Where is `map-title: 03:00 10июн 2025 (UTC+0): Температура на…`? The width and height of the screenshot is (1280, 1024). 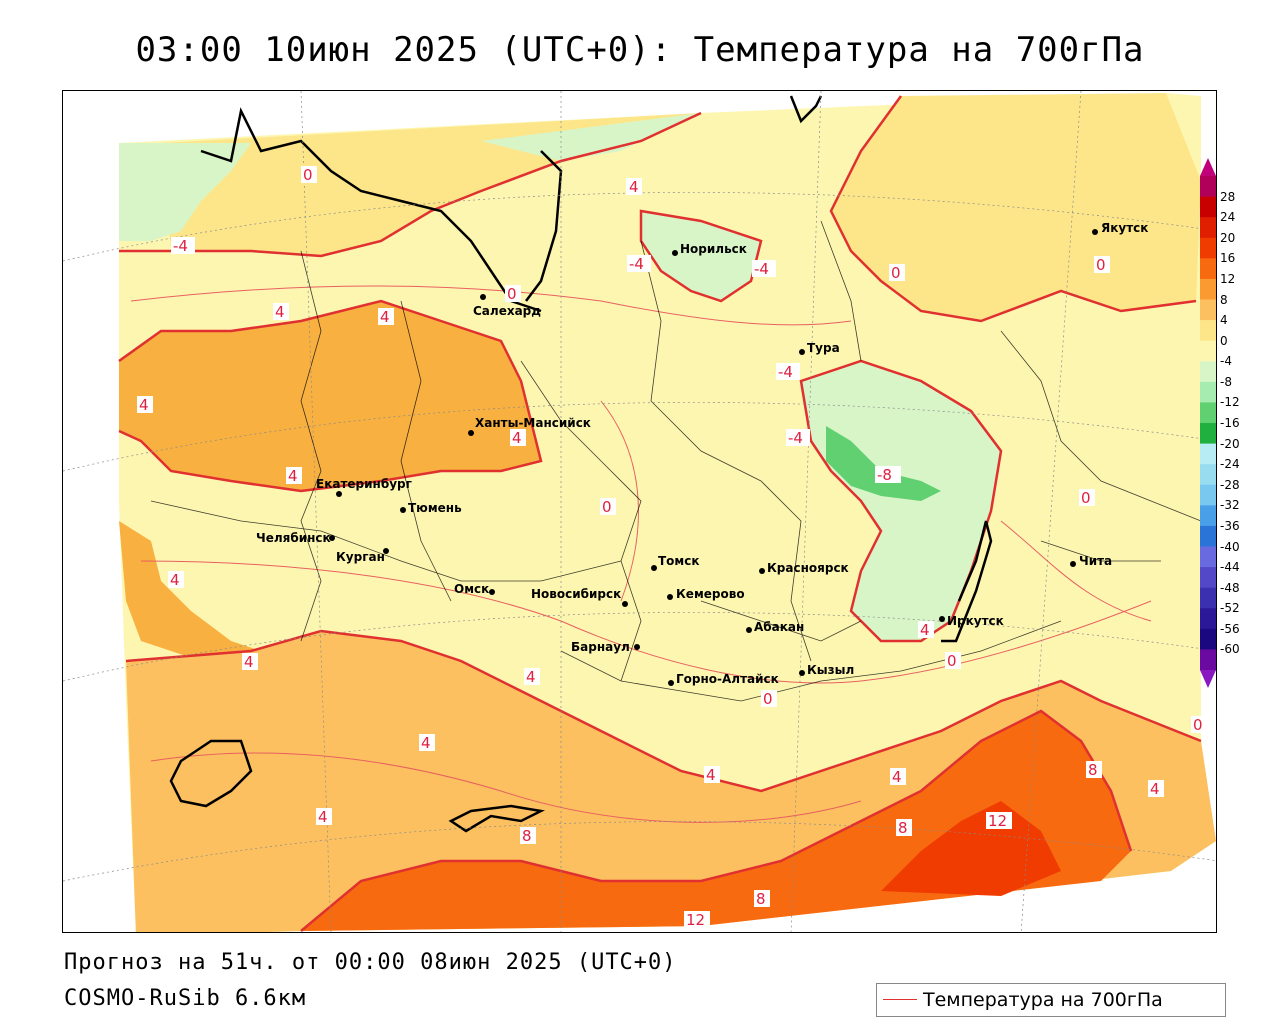 map-title: 03:00 10июн 2025 (UTC+0): Температура на… is located at coordinates (640, 50).